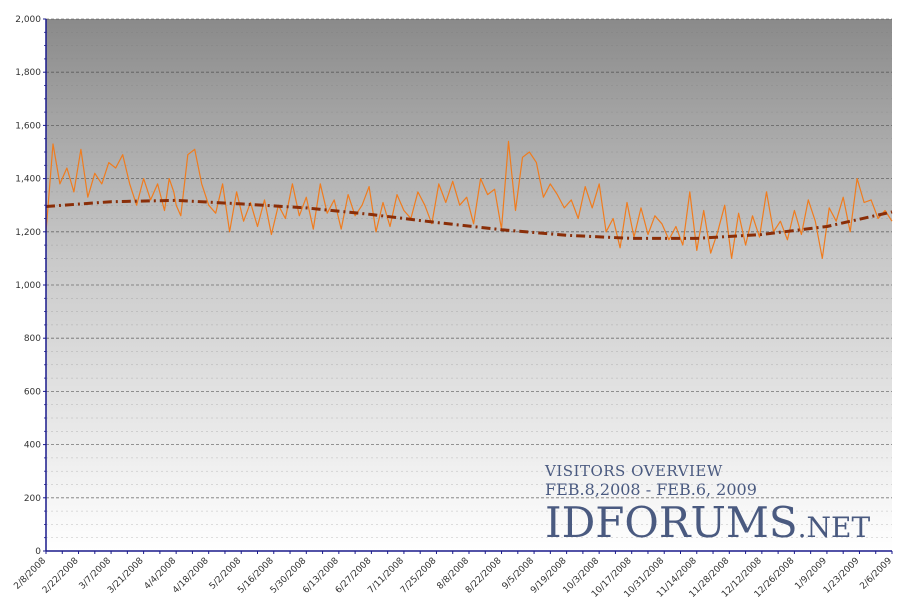  Describe the element at coordinates (28, 126) in the screenshot. I see `y-tick-label: 1,600` at that location.